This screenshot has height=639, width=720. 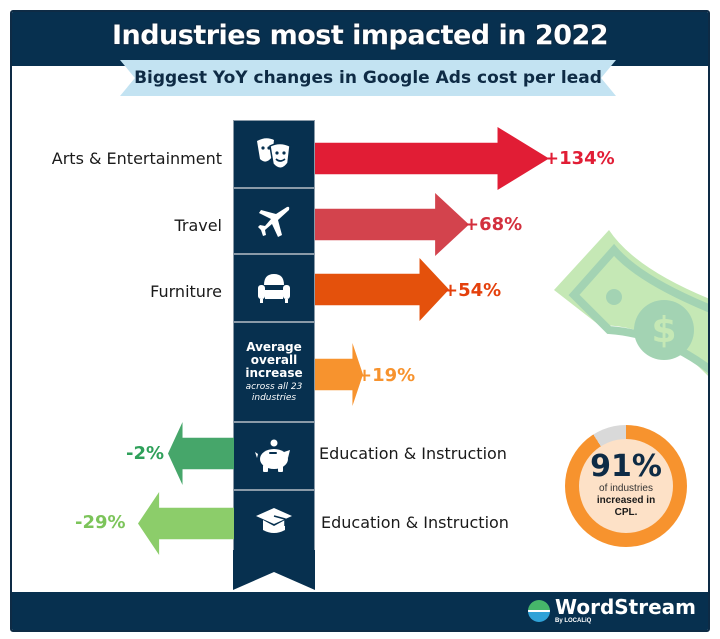 What do you see at coordinates (386, 375) in the screenshot?
I see `value-average: +19%` at bounding box center [386, 375].